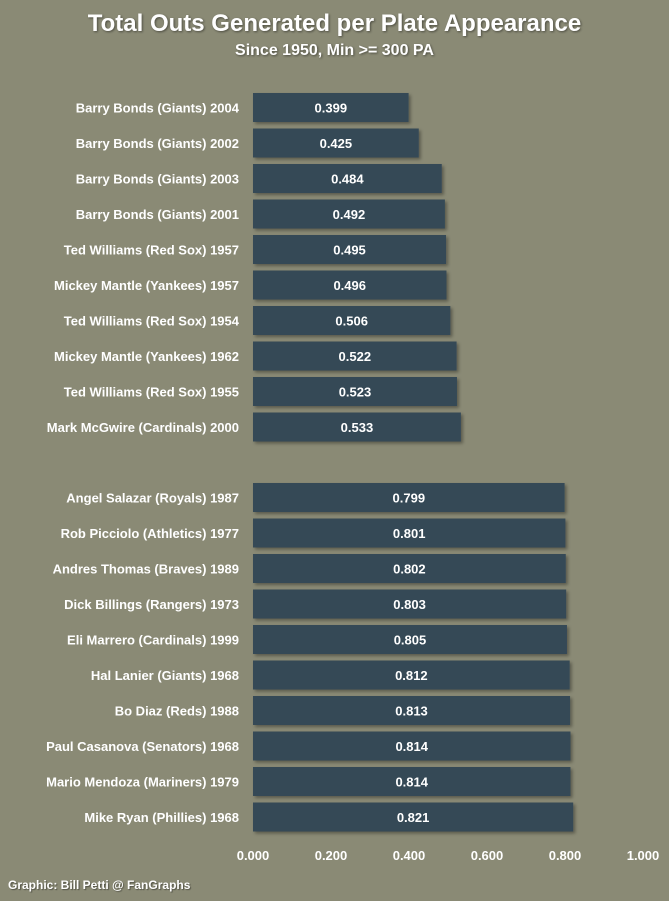 This screenshot has height=901, width=669. I want to click on category-label: Mickey Mantle (Yankees) 1957, so click(146, 285).